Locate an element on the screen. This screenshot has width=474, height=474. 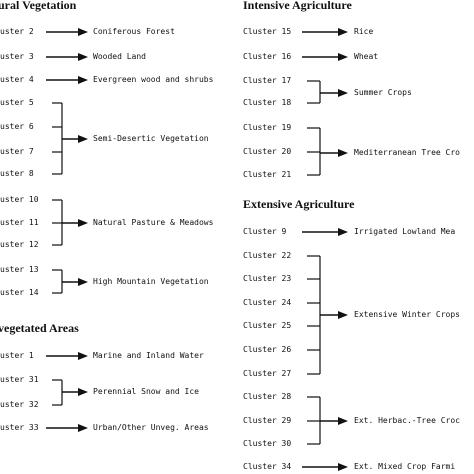
cluster-label: uster 7 is located at coordinates (17, 151).